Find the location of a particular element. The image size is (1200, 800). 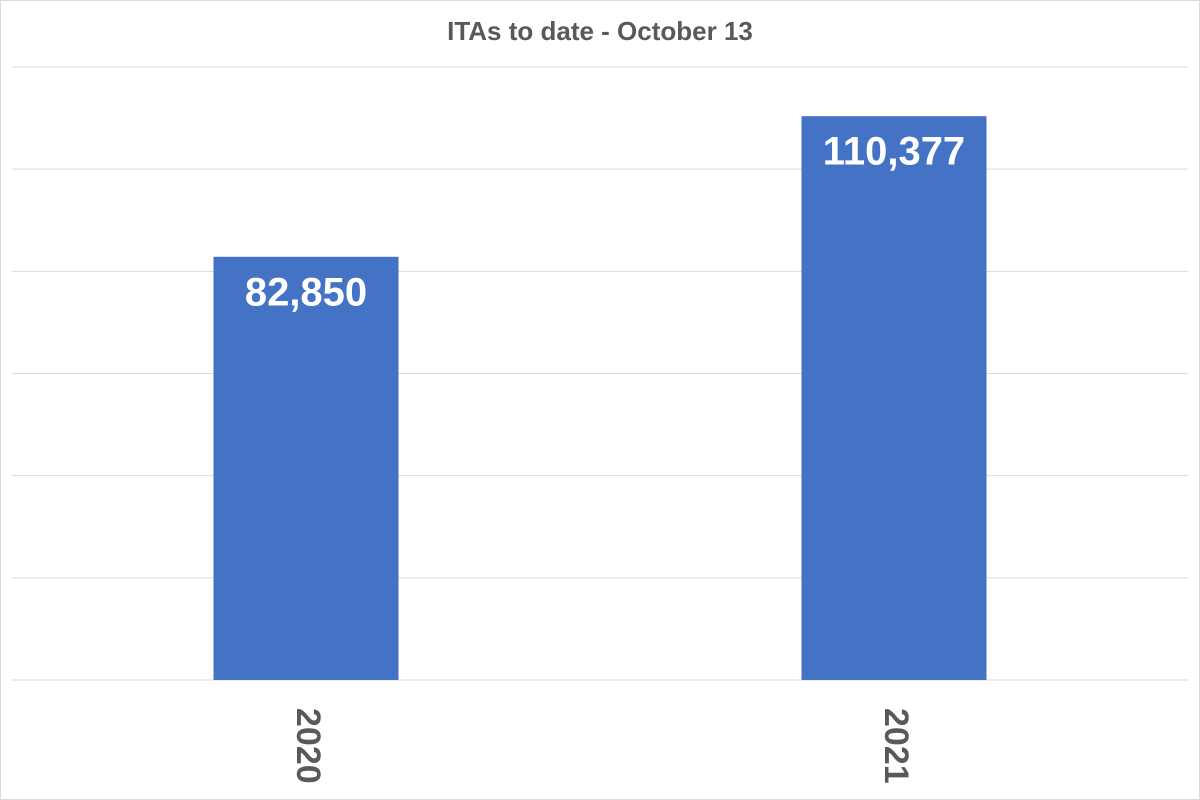

chart-title: ITAs to date - October 13 is located at coordinates (600, 31).